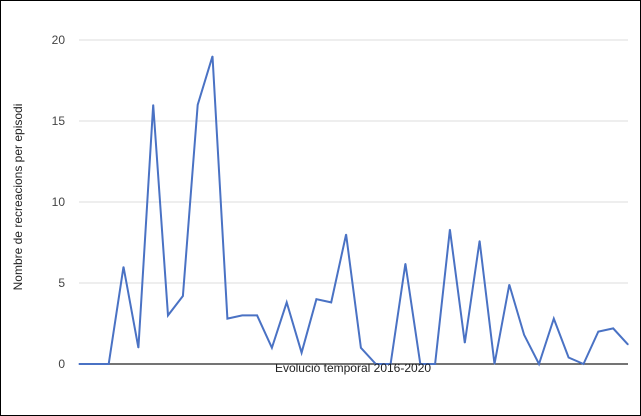 Image resolution: width=641 pixels, height=416 pixels. What do you see at coordinates (18, 197) in the screenshot?
I see `y-axis-title: Nombre de recreacions per episodi` at bounding box center [18, 197].